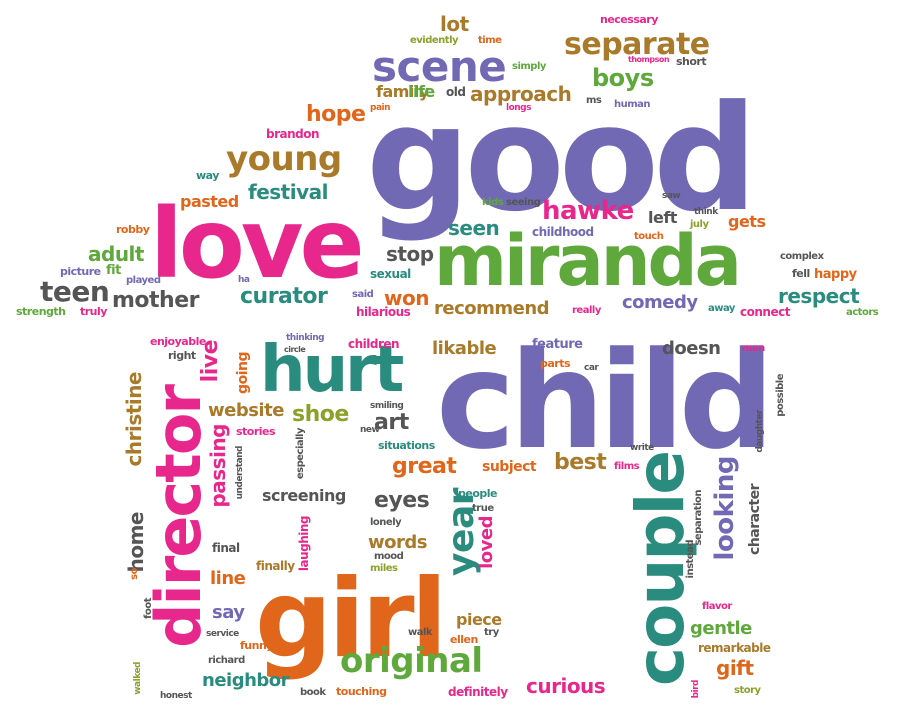  What do you see at coordinates (780, 395) in the screenshot?
I see `word-possible: possible` at bounding box center [780, 395].